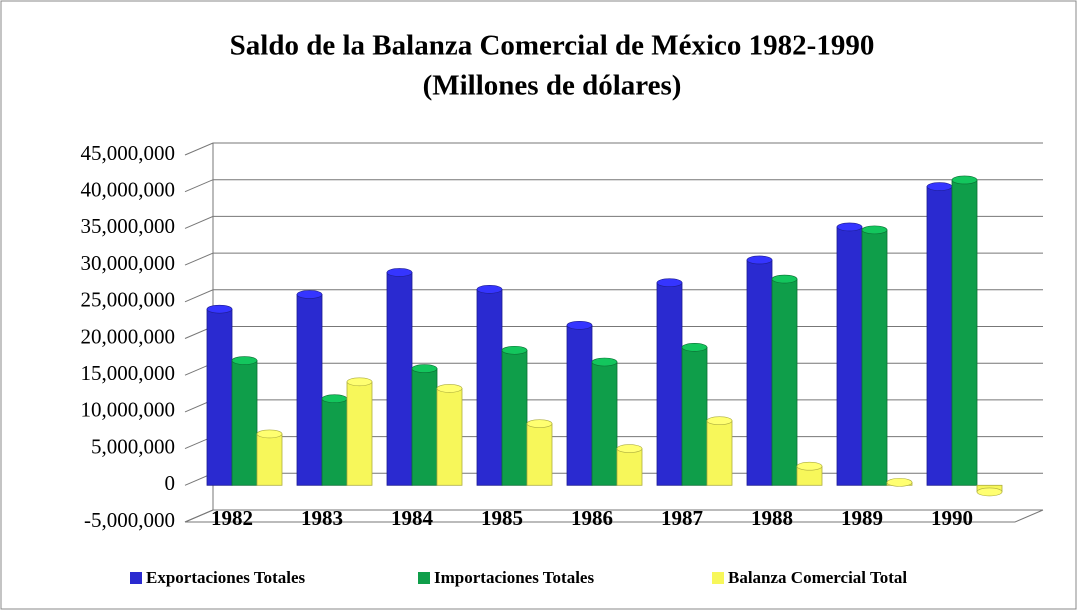  I want to click on legend-label: Importaciones Totales, so click(514, 577).